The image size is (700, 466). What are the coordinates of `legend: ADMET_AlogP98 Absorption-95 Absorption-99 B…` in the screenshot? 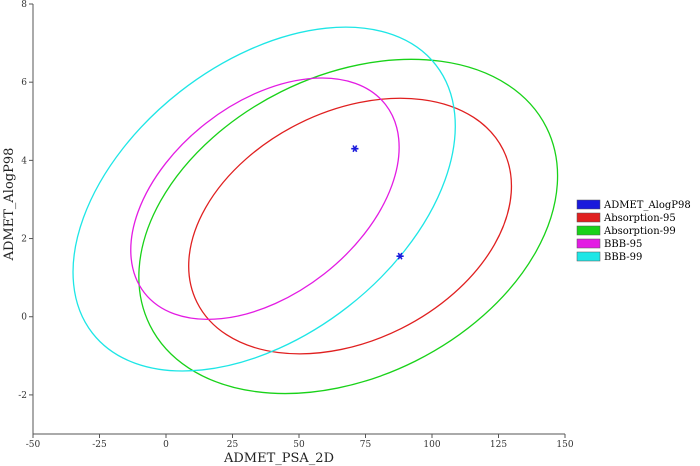 It's located at (633, 231).